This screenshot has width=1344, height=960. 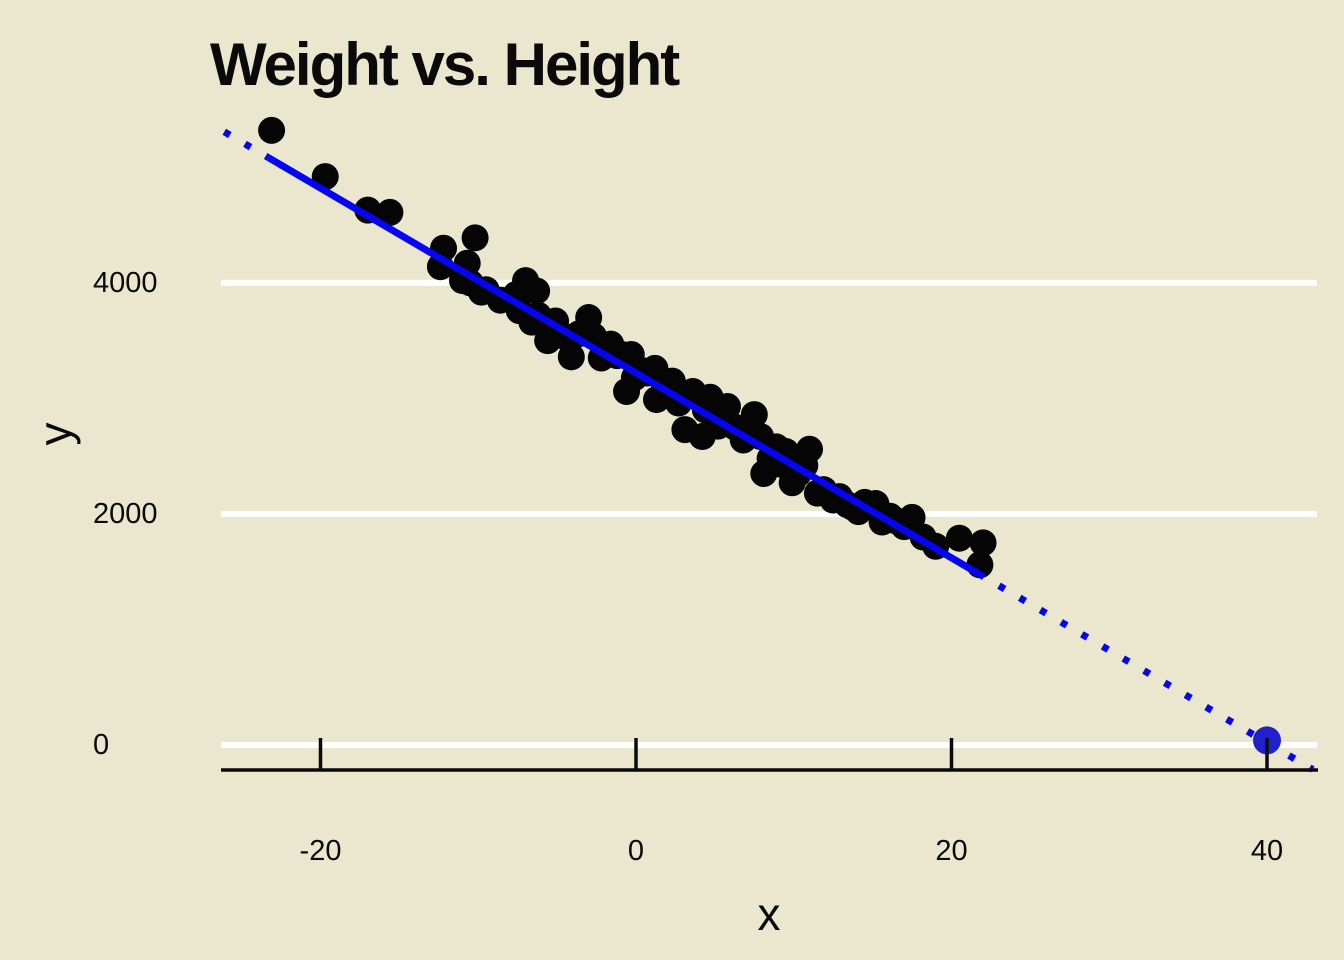 I want to click on x-tick-label: 0, so click(x=636, y=851).